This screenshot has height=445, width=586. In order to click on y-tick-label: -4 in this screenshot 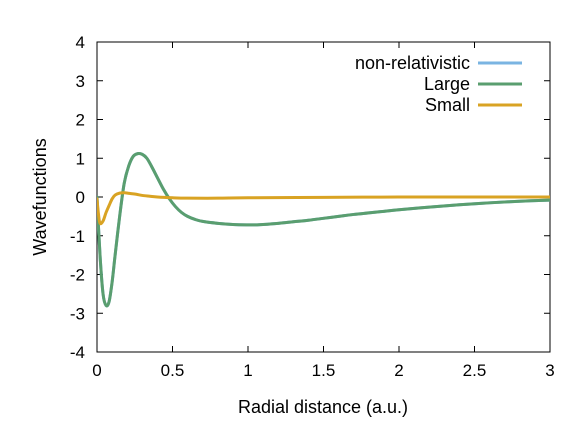, I will do `click(77, 352)`.